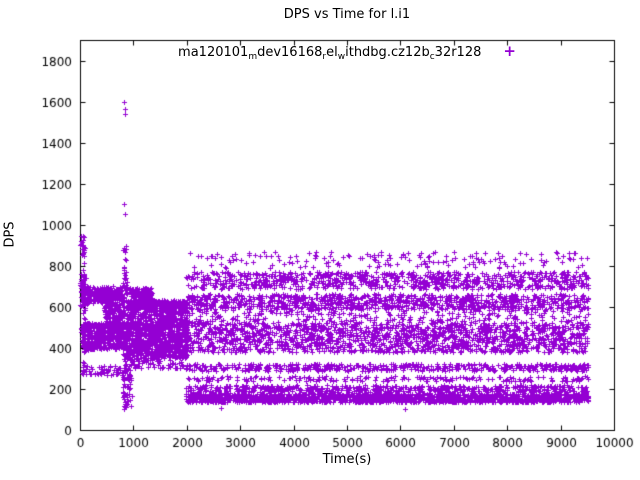 The image size is (640, 480). I want to click on legend-text-segment: el, so click(332, 52).